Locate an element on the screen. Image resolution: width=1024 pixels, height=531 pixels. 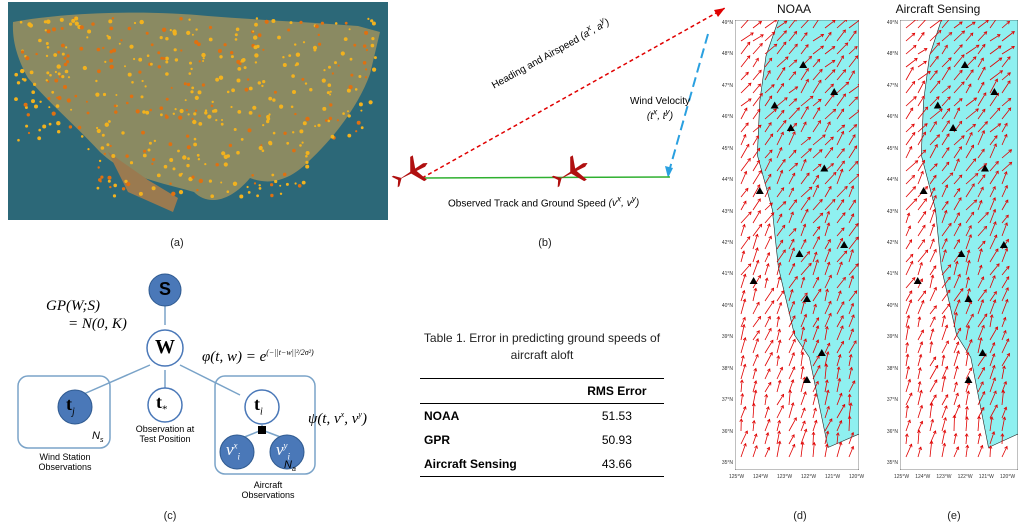
plate-wind-stations is located at coordinates (64, 412).